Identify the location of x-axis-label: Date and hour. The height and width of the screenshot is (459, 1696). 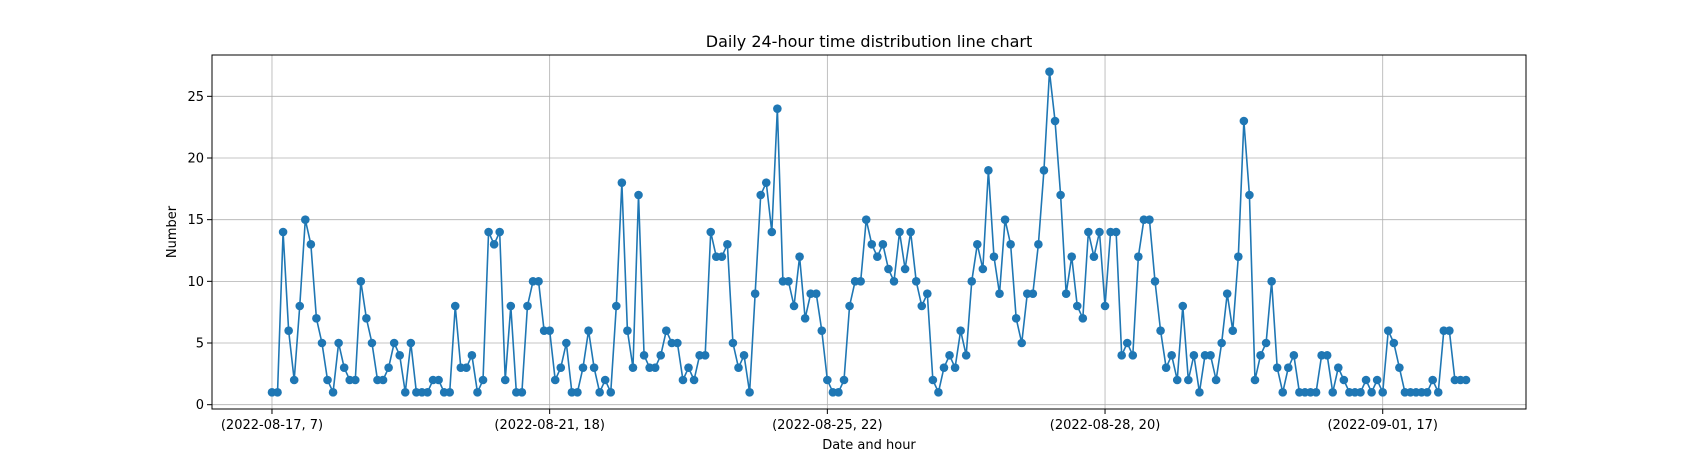
(869, 445).